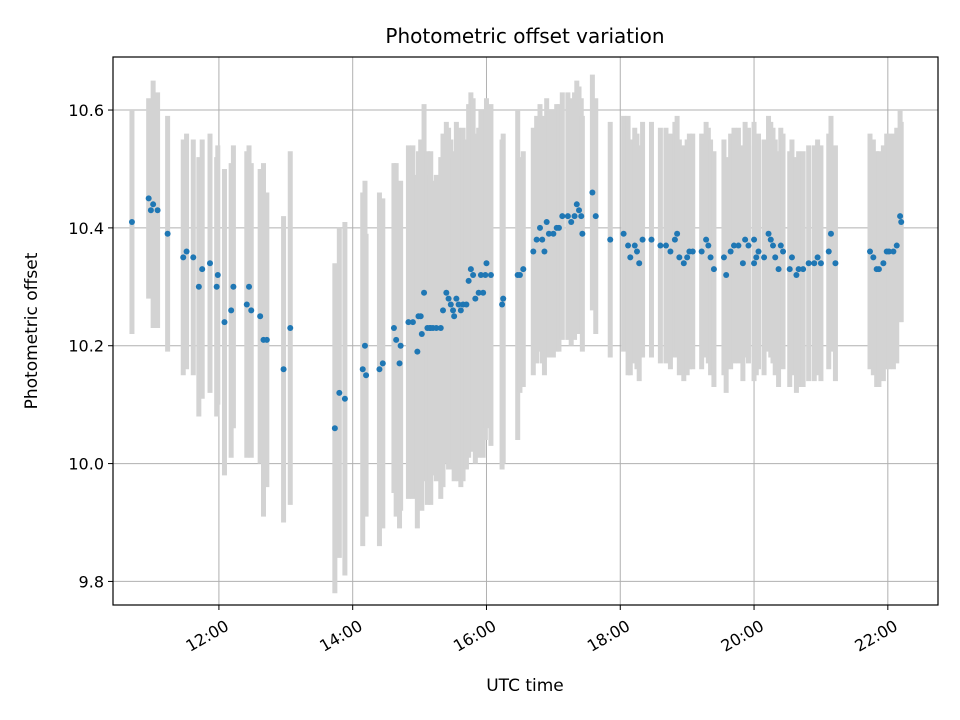 The height and width of the screenshot is (720, 960). I want to click on y-tick-label: 10.2, so click(86, 346).